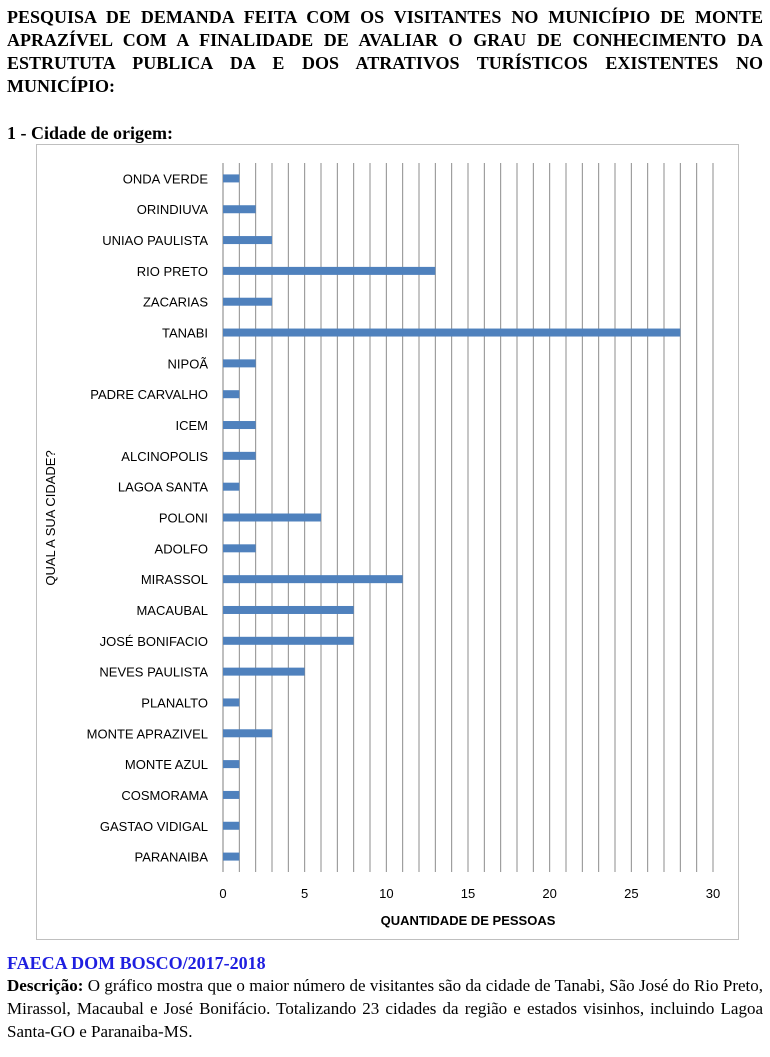  What do you see at coordinates (154, 641) in the screenshot?
I see `category-label: JOSÉ BONIFACIO` at bounding box center [154, 641].